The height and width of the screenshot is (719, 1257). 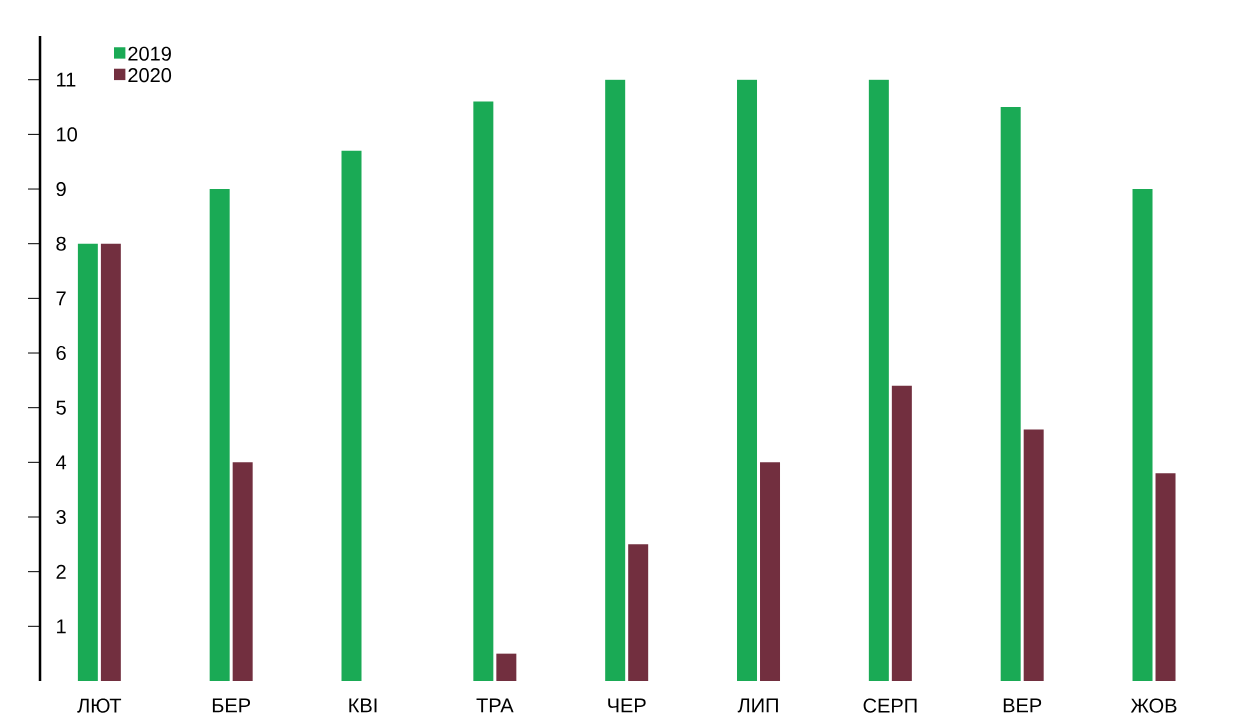 I want to click on y-tick-label: 8, so click(x=61, y=243).